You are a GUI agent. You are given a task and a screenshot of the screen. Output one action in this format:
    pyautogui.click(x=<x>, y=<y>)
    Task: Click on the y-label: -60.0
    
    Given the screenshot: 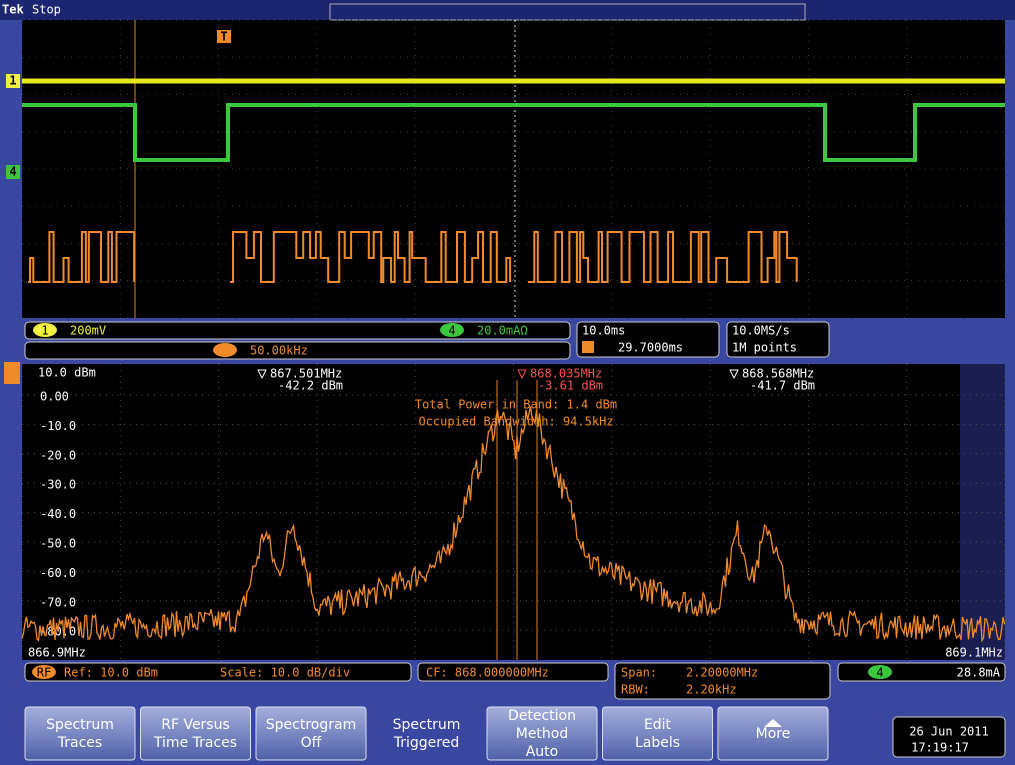 What is the action you would take?
    pyautogui.click(x=58, y=573)
    